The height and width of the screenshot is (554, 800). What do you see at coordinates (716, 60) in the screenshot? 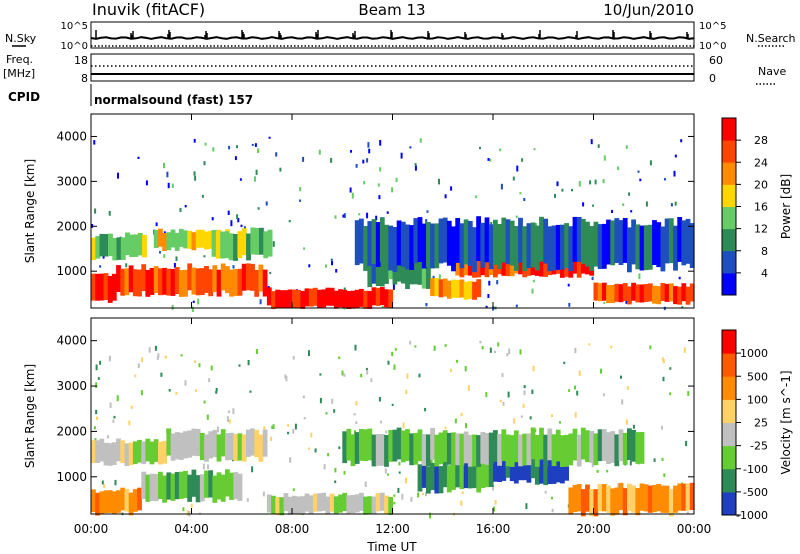
I see `nave-tick-top: 60` at bounding box center [716, 60].